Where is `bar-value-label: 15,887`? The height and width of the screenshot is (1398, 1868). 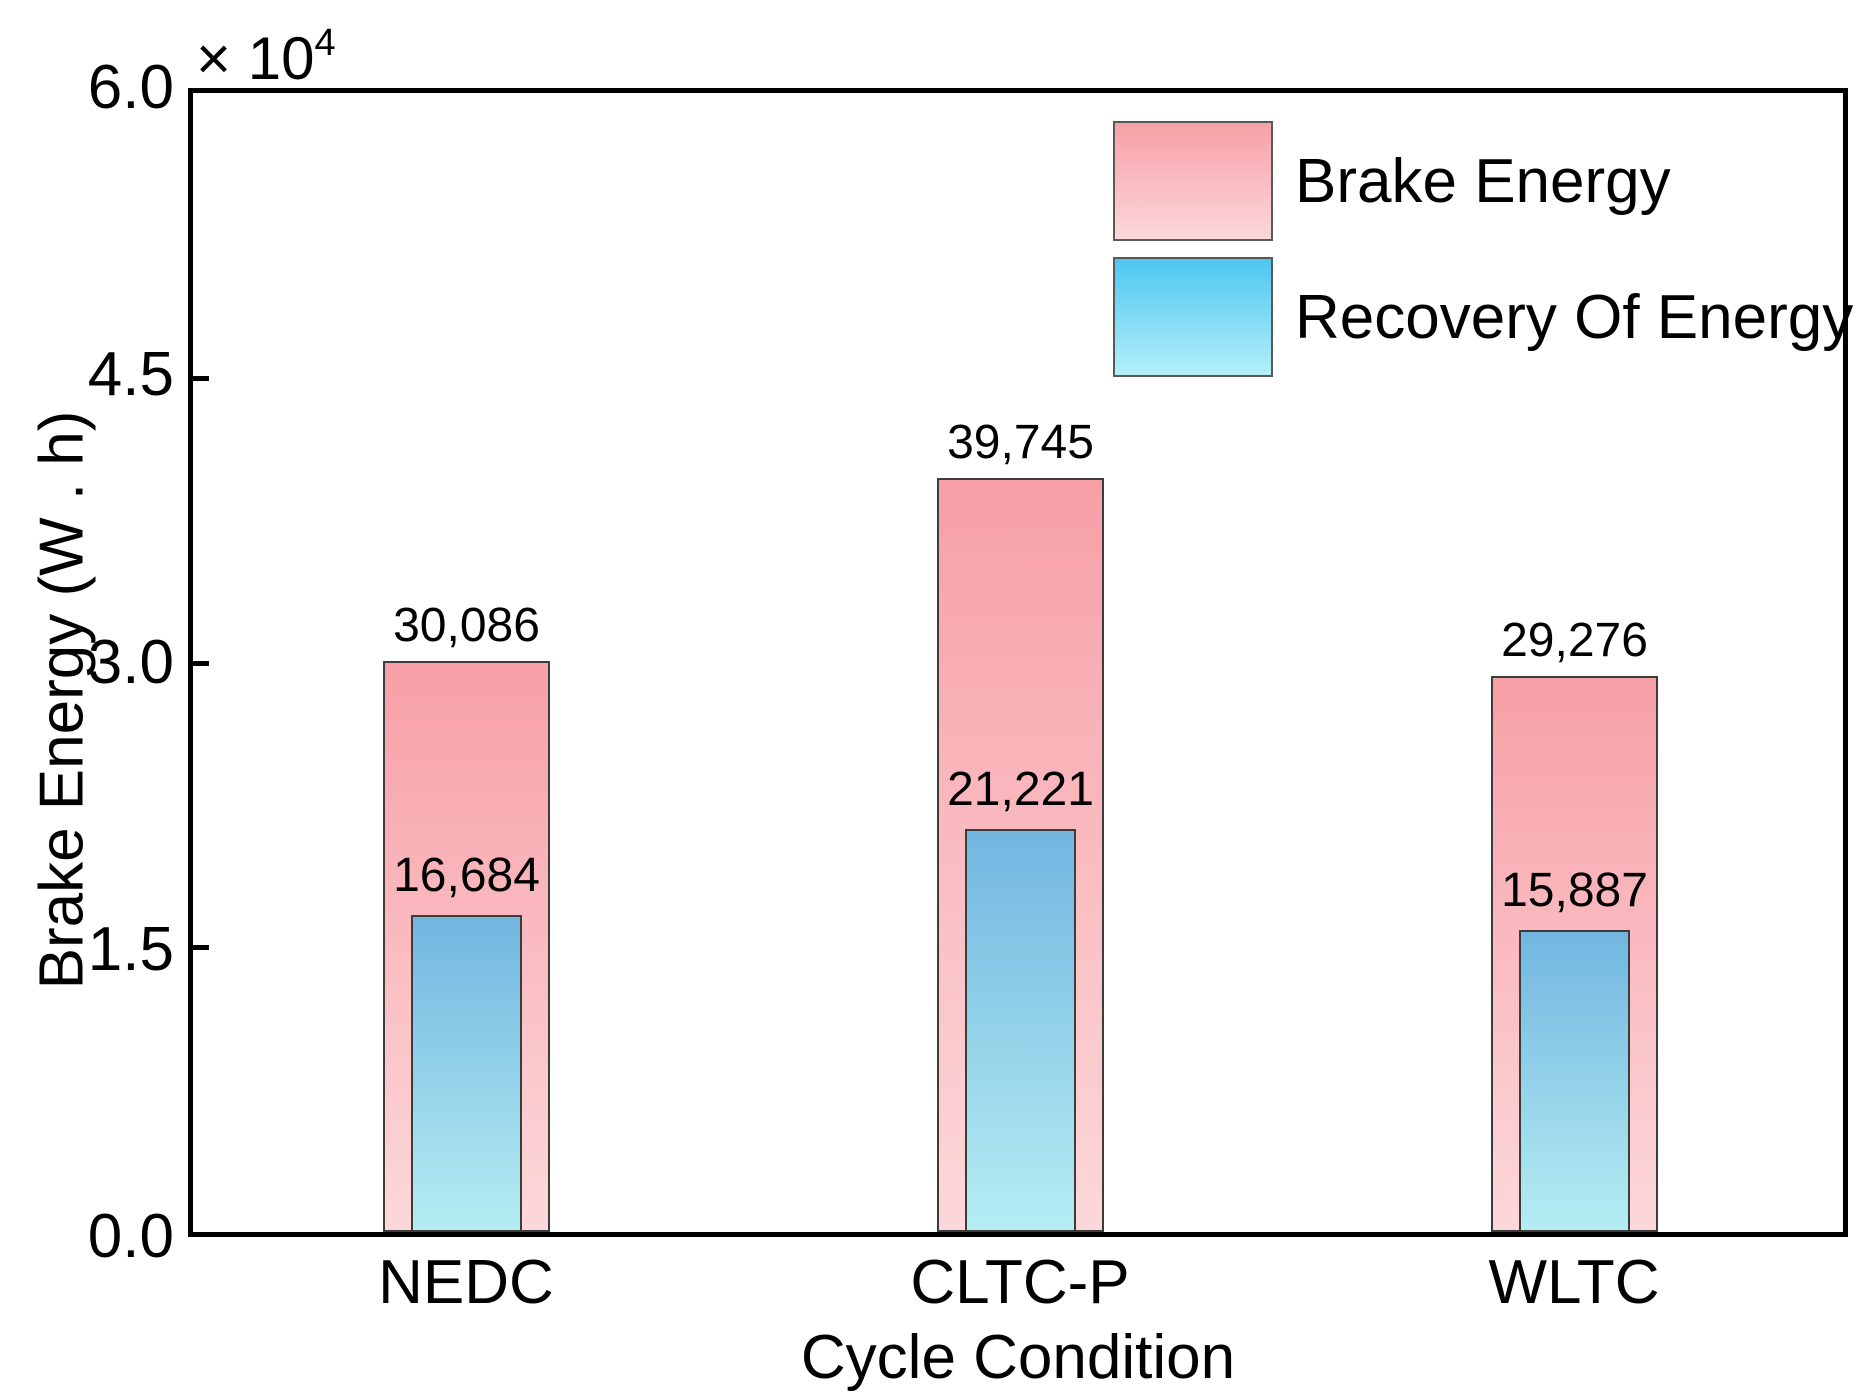 bar-value-label: 15,887 is located at coordinates (1574, 890).